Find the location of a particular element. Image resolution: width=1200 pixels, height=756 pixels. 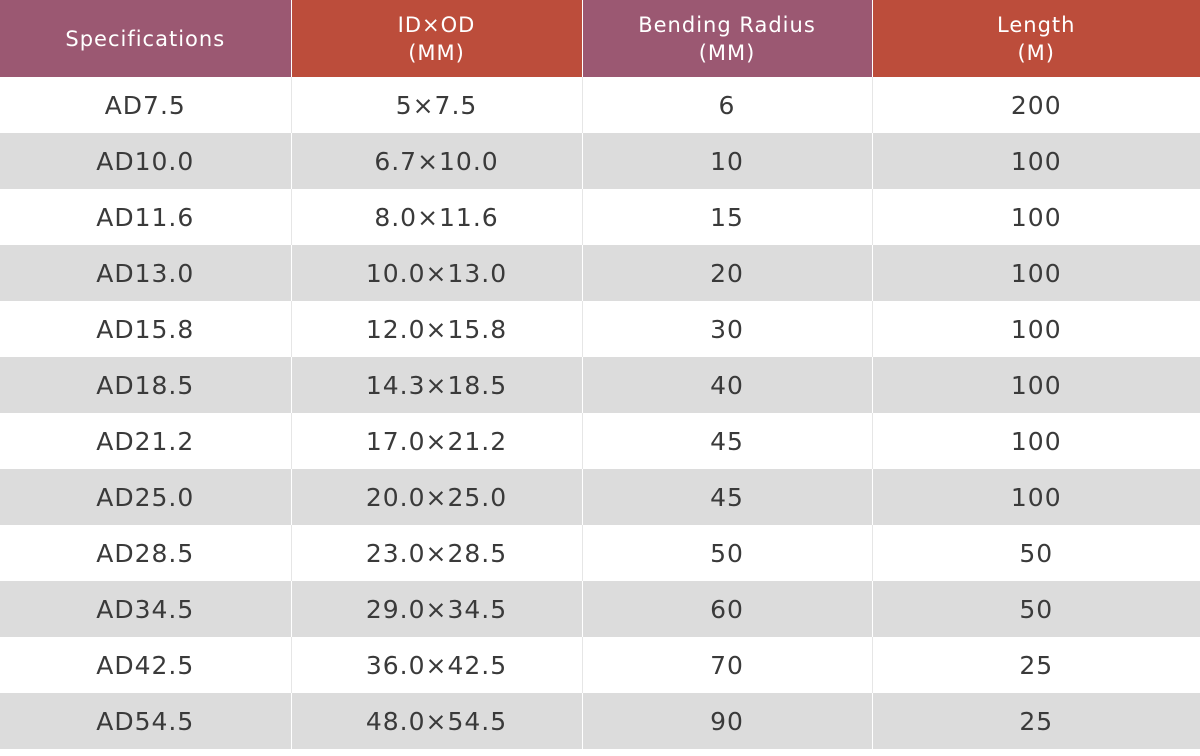

header-label: Specifications is located at coordinates (145, 38).